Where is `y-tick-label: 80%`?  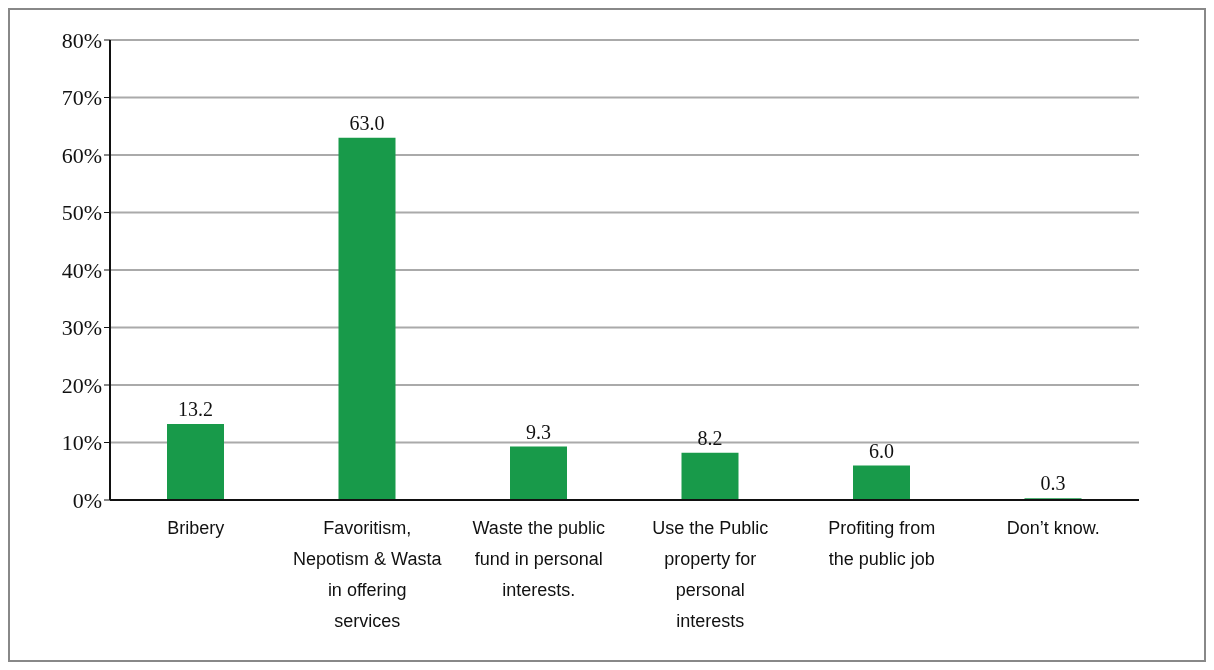
y-tick-label: 80% is located at coordinates (81, 40).